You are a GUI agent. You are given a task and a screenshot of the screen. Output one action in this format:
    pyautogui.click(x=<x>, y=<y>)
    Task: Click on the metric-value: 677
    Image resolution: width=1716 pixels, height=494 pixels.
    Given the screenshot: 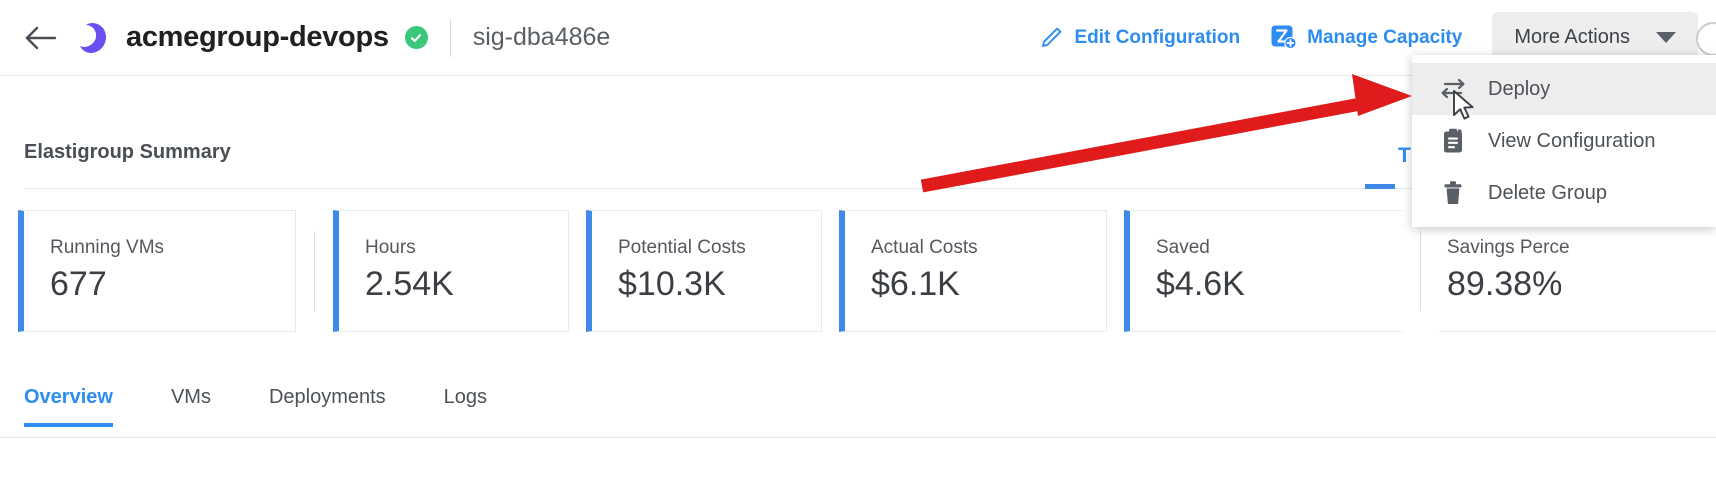 What is the action you would take?
    pyautogui.click(x=78, y=284)
    